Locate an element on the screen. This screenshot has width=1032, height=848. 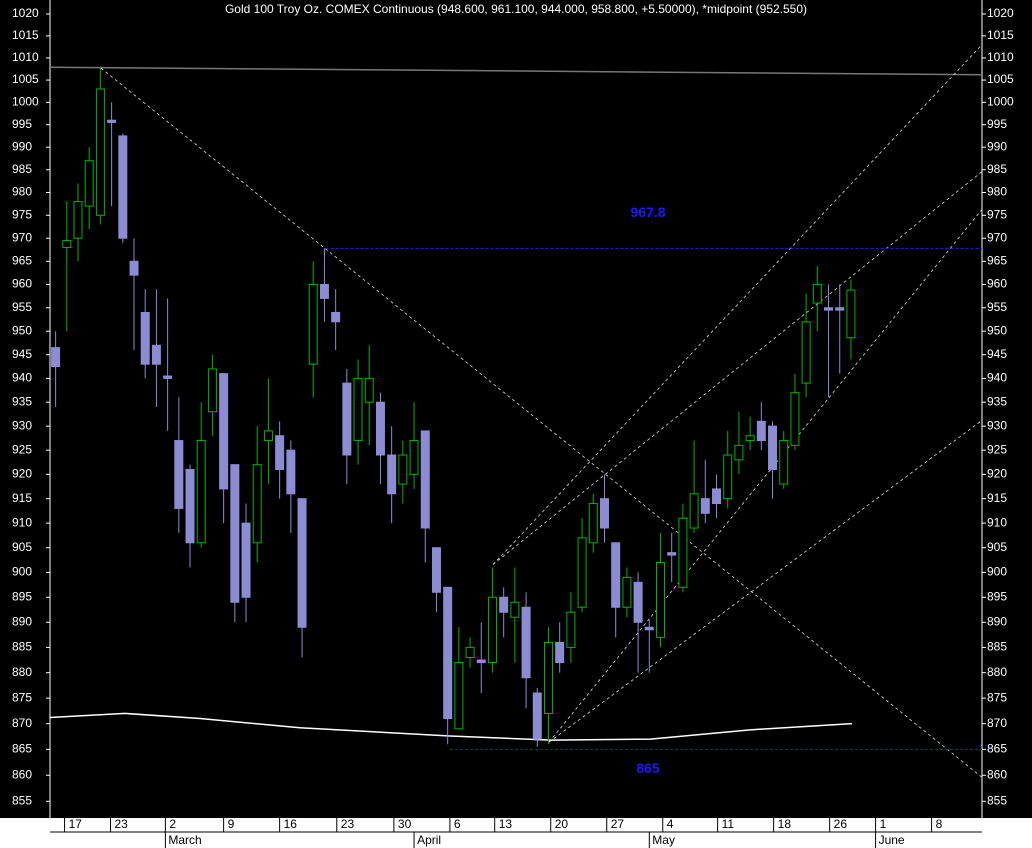
y2-tick-label: 950 is located at coordinates (997, 330).